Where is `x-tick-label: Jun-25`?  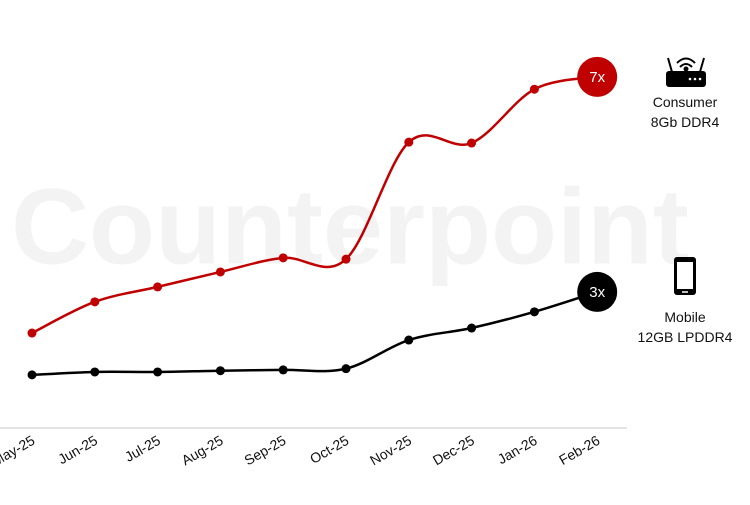 x-tick-label: Jun-25 is located at coordinates (77, 449).